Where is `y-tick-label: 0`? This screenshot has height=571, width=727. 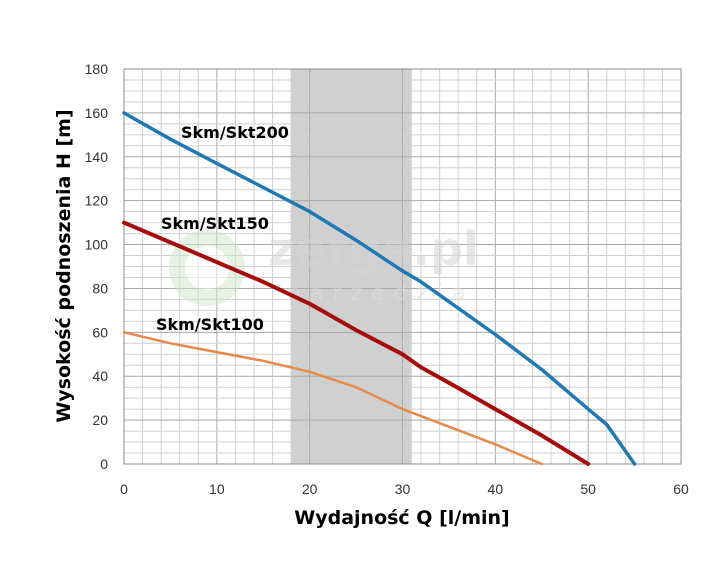
y-tick-label: 0 is located at coordinates (104, 464).